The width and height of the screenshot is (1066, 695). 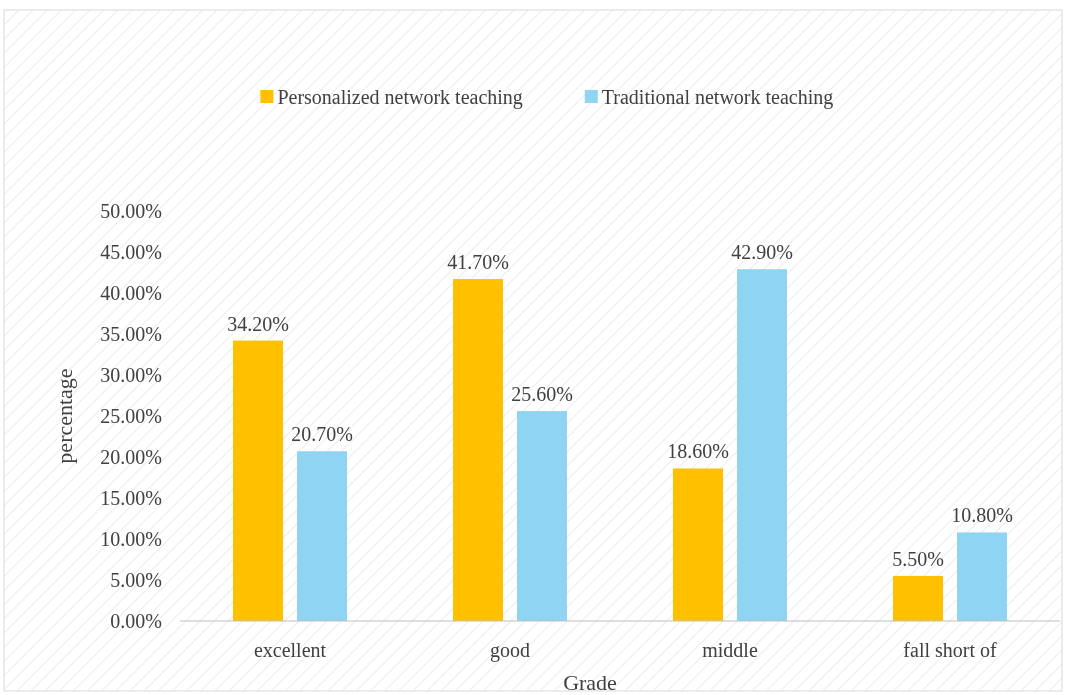 What do you see at coordinates (400, 97) in the screenshot?
I see `legend-label: Personalized network teaching` at bounding box center [400, 97].